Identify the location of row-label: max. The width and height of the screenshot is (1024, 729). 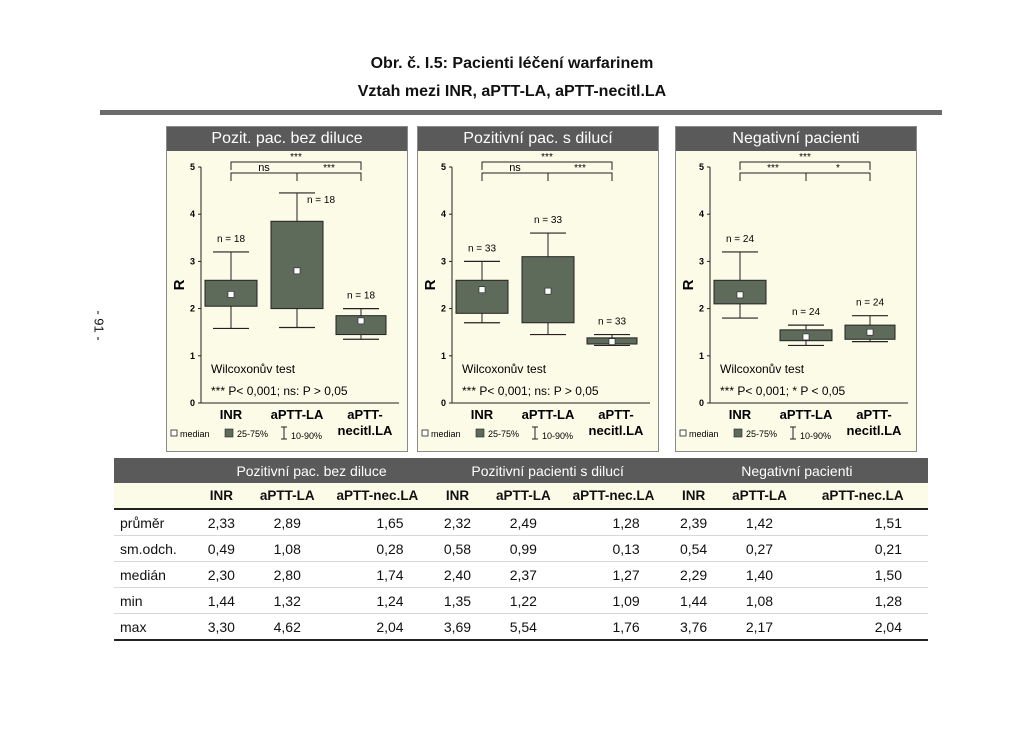
(154, 627).